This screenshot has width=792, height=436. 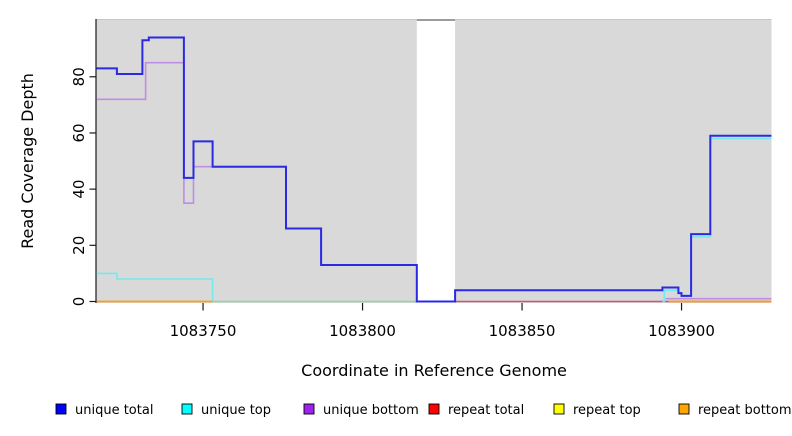 I want to click on y-tick-label: 60, so click(x=79, y=132).